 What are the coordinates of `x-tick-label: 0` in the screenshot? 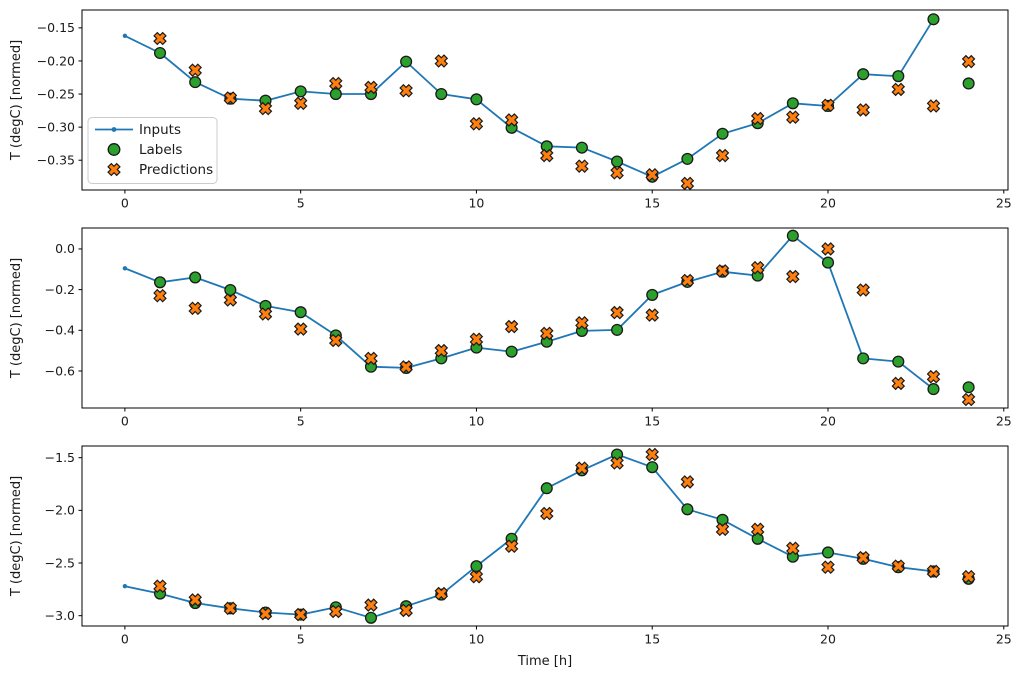 It's located at (125, 639).